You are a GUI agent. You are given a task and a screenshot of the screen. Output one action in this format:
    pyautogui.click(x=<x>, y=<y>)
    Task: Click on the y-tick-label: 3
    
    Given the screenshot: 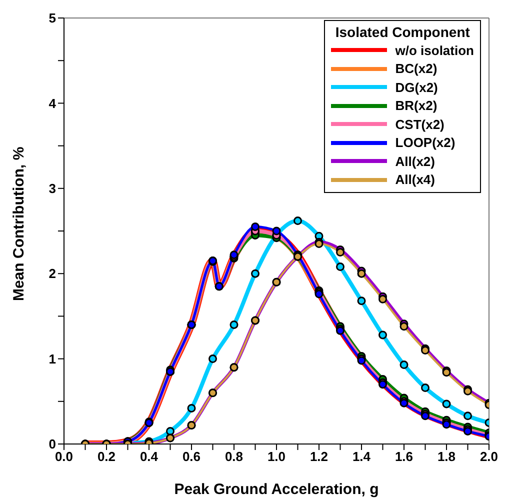 What is the action you would take?
    pyautogui.click(x=52, y=188)
    